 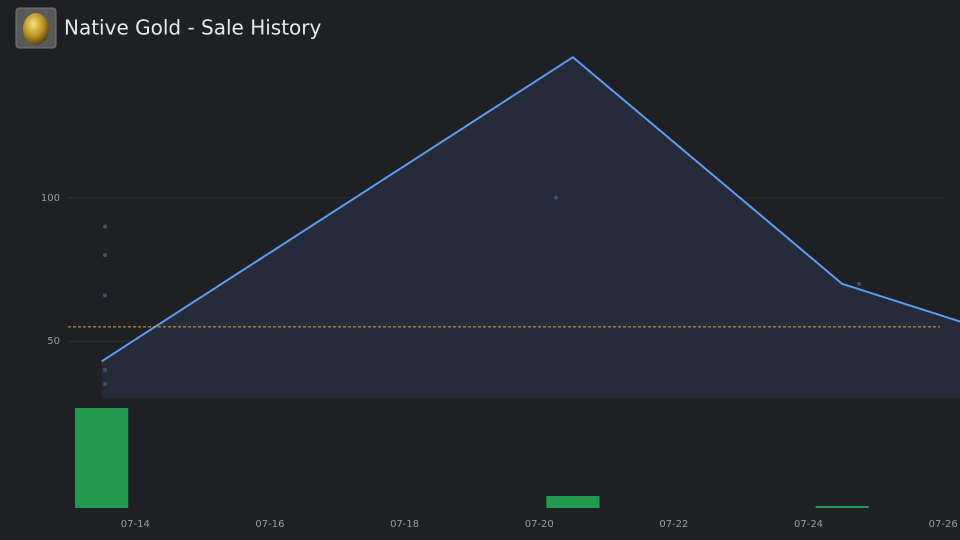 What do you see at coordinates (404, 524) in the screenshot?
I see `x-tick-label: 07-18` at bounding box center [404, 524].